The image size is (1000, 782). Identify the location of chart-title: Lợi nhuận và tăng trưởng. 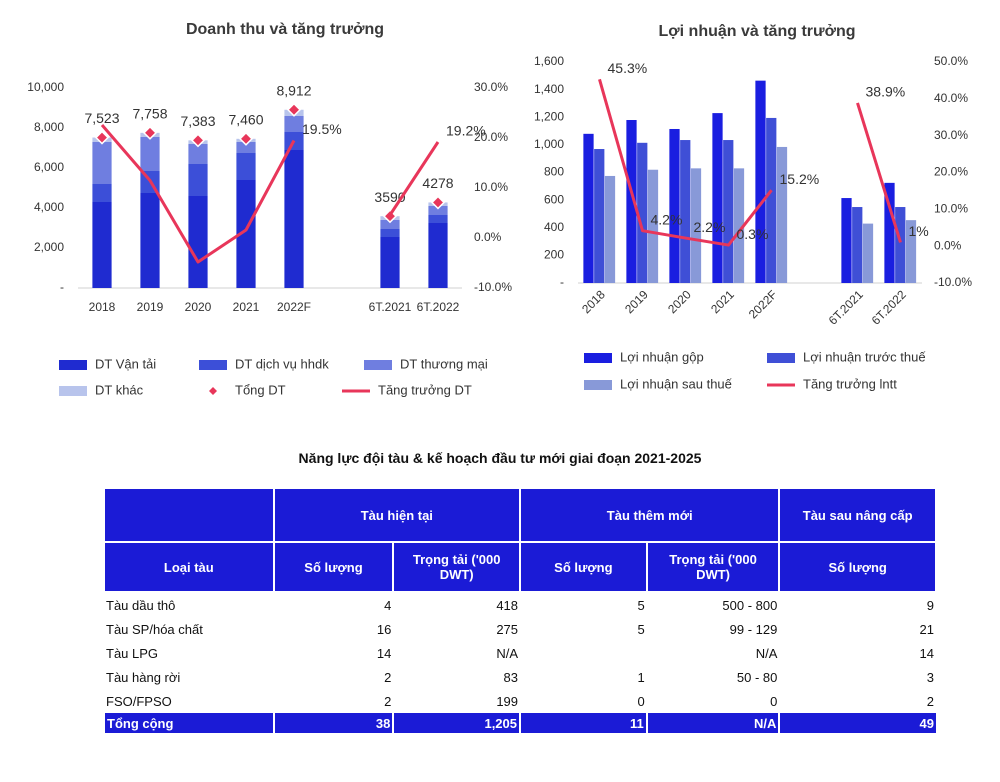
(757, 31).